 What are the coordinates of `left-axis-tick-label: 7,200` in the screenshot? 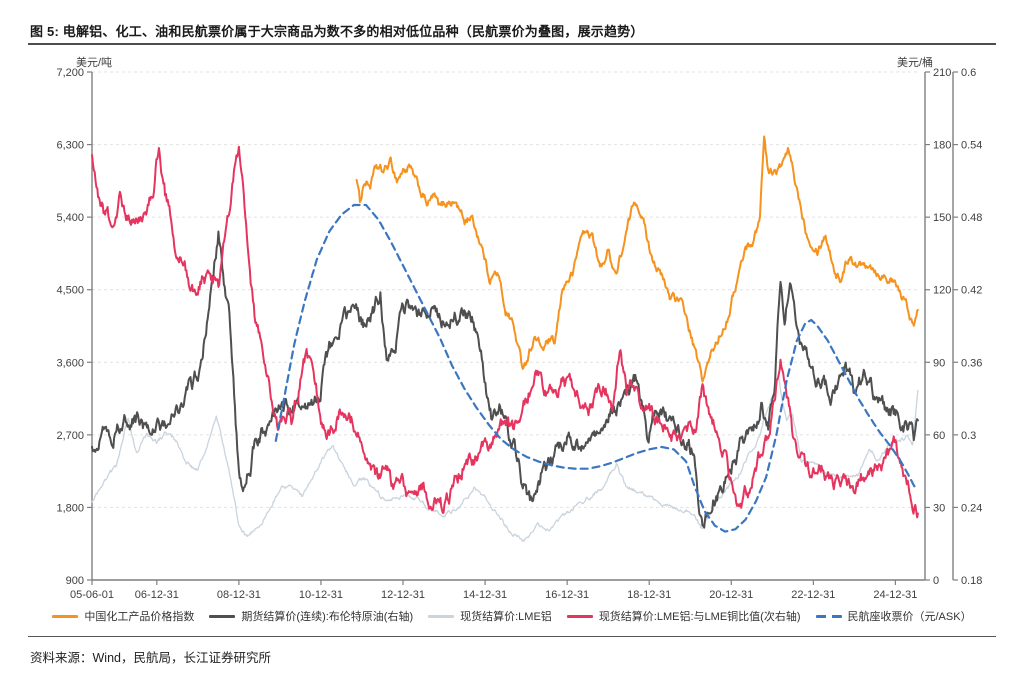 It's located at (70, 73).